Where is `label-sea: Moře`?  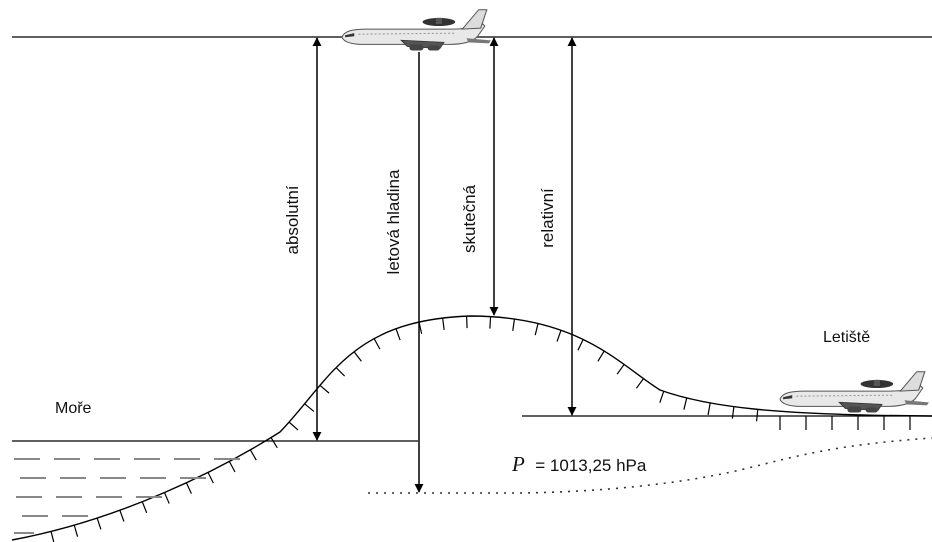 label-sea: Moře is located at coordinates (73, 408).